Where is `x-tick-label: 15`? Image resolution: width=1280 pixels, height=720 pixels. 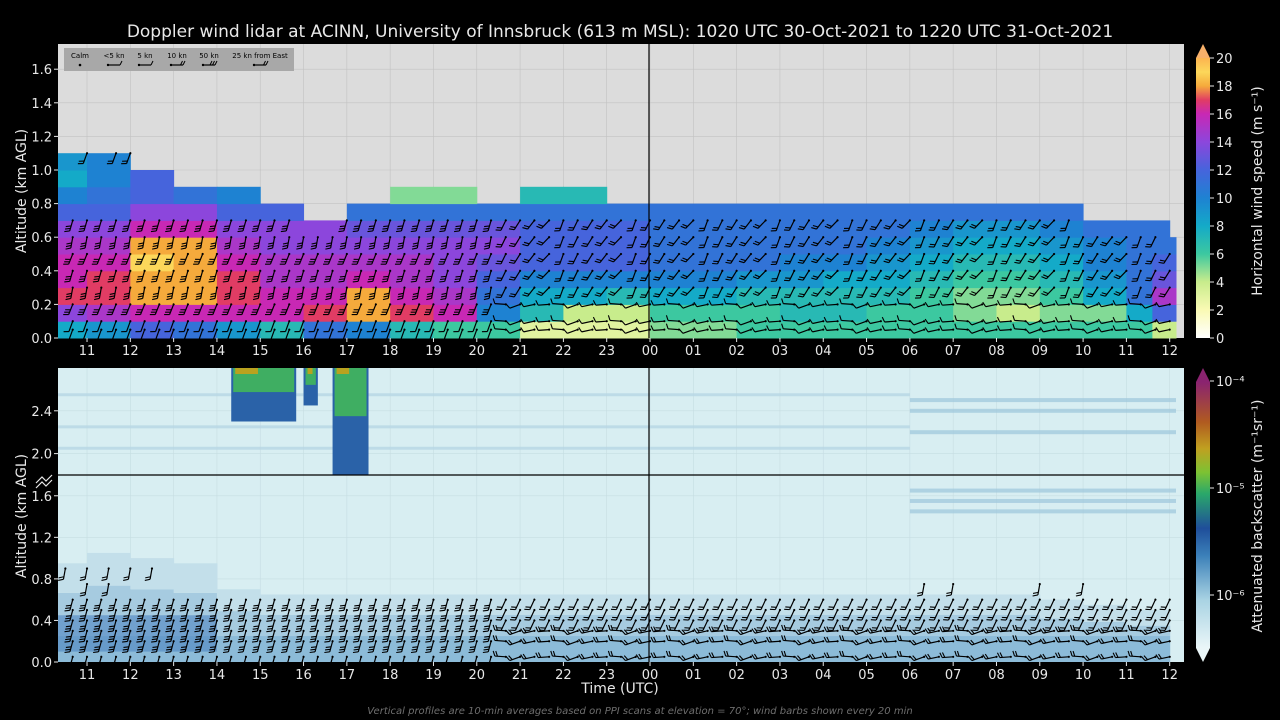 x-tick-label: 15 is located at coordinates (260, 351).